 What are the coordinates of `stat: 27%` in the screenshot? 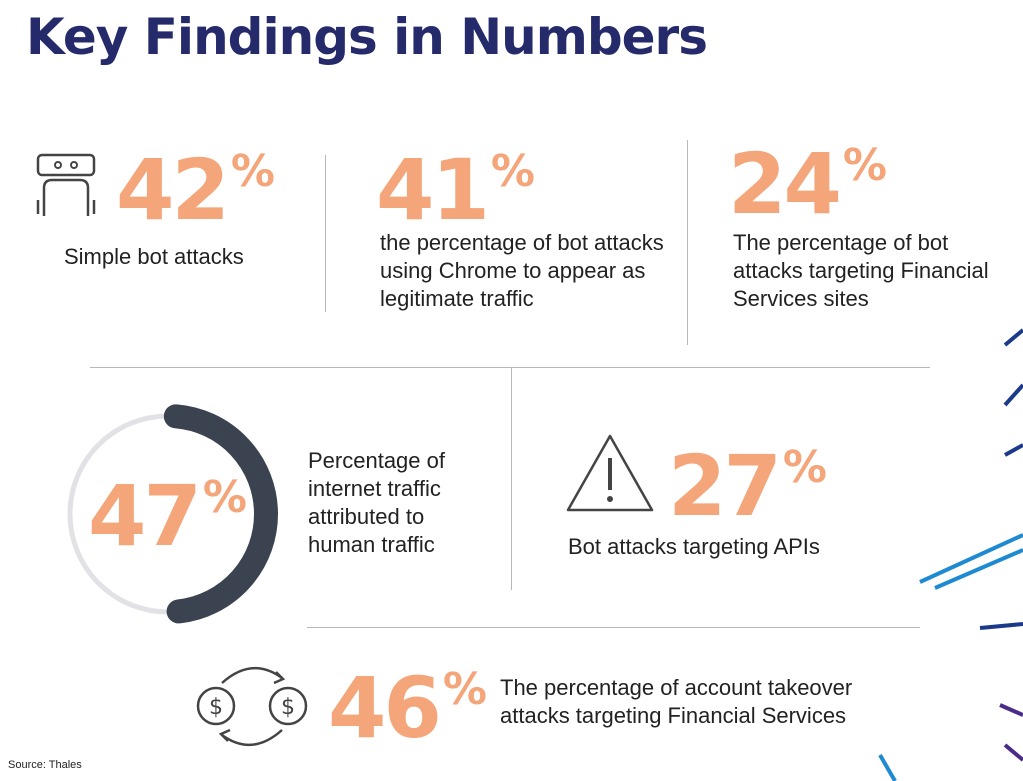 It's located at (747, 486).